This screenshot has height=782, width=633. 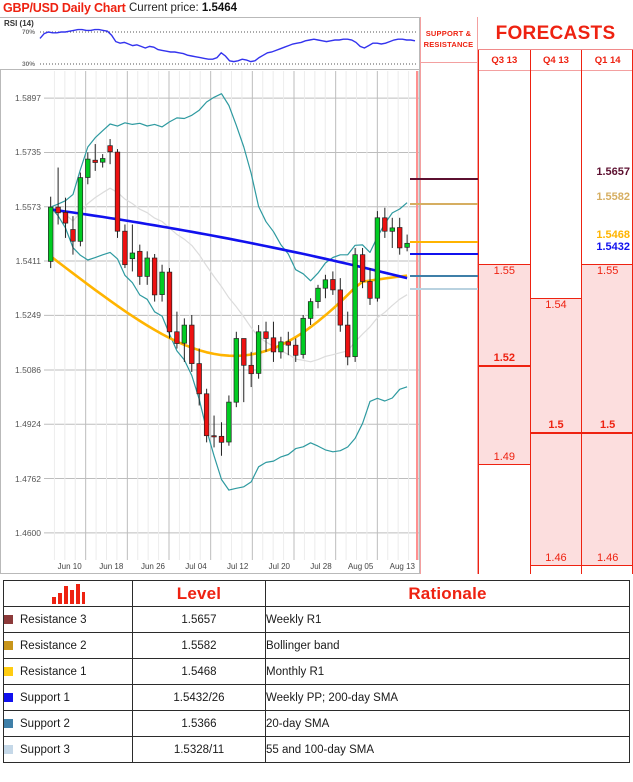 What do you see at coordinates (321, 566) in the screenshot?
I see `date-tick-label: Jul 28` at bounding box center [321, 566].